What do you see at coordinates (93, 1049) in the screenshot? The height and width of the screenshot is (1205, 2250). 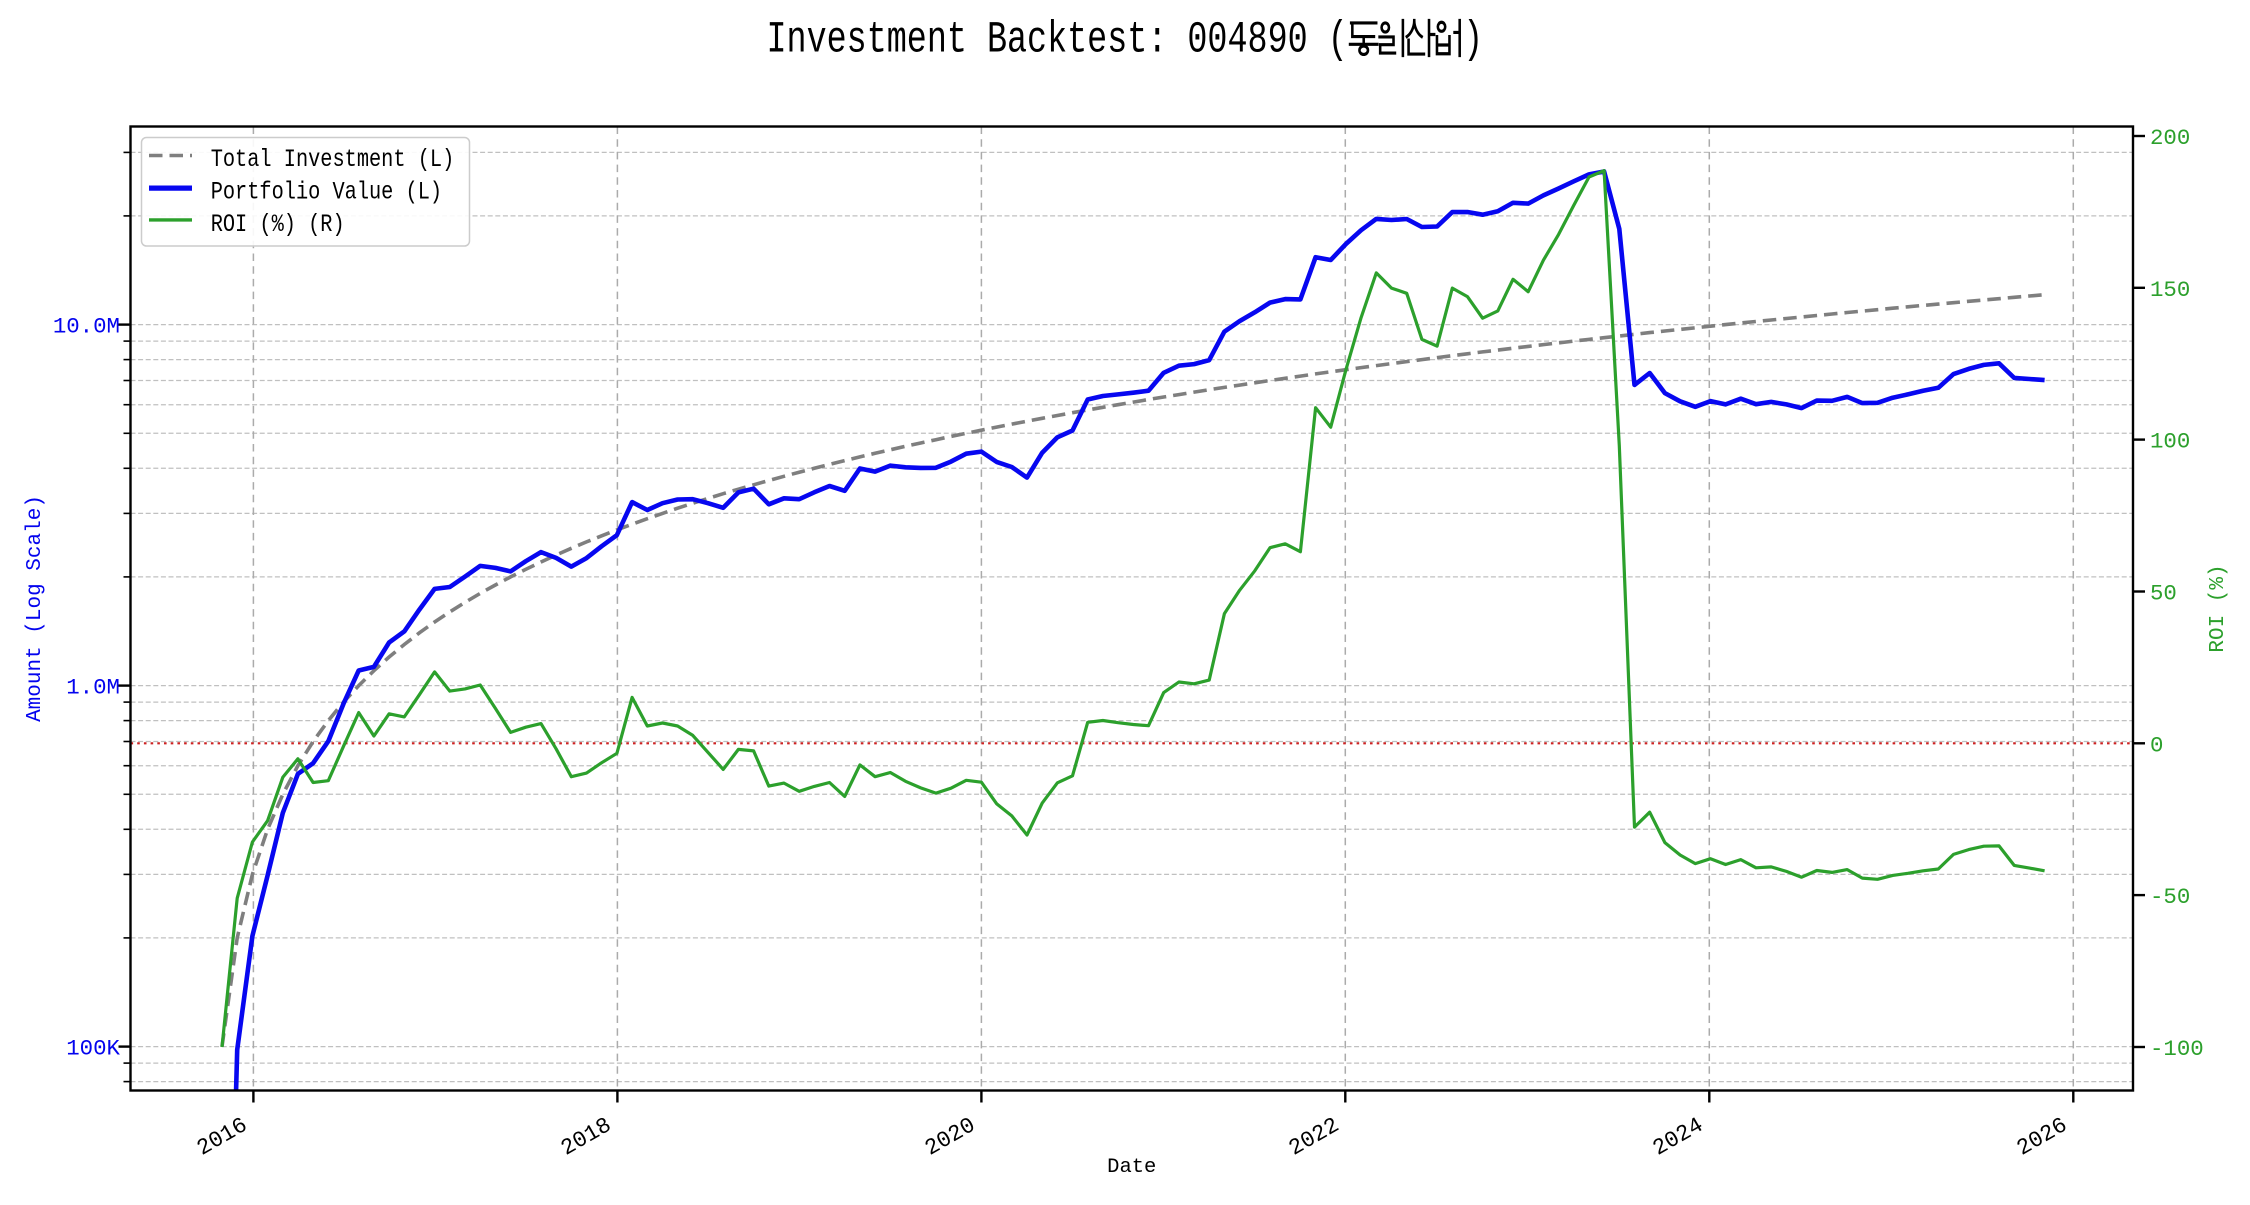 I see `svg-text: 100K` at bounding box center [93, 1049].